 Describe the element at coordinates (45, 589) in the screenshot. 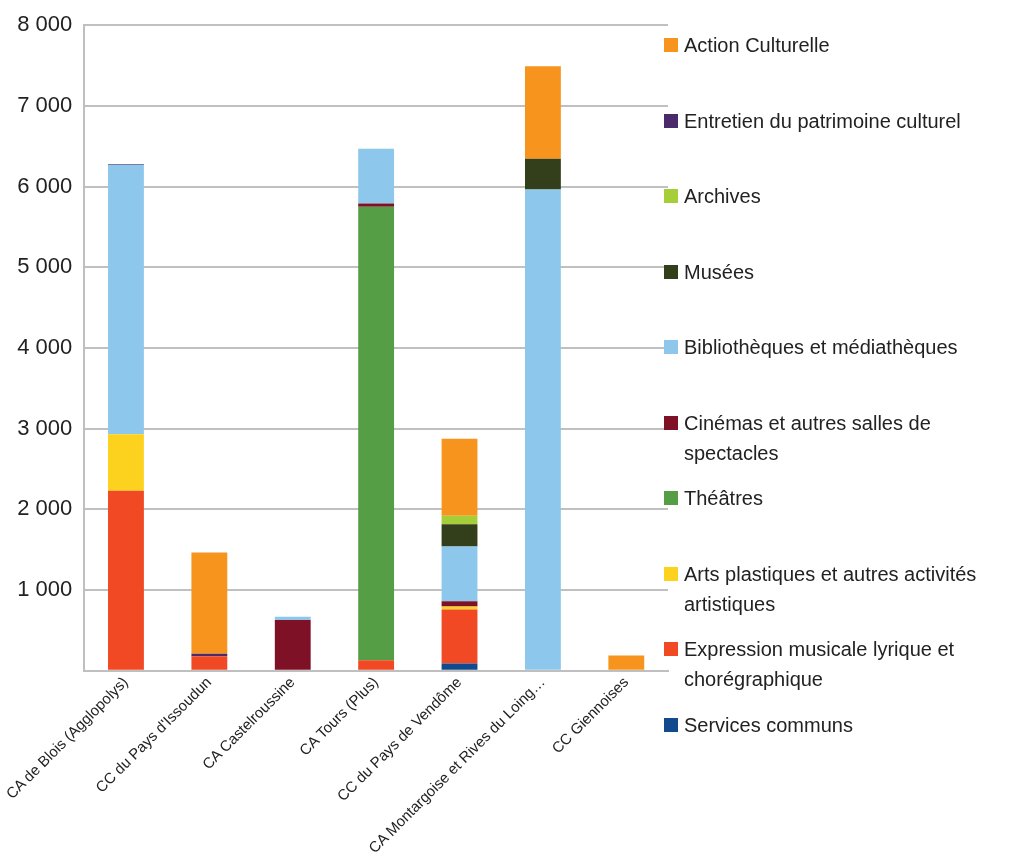

I see `y-tick-label: 1 000` at that location.